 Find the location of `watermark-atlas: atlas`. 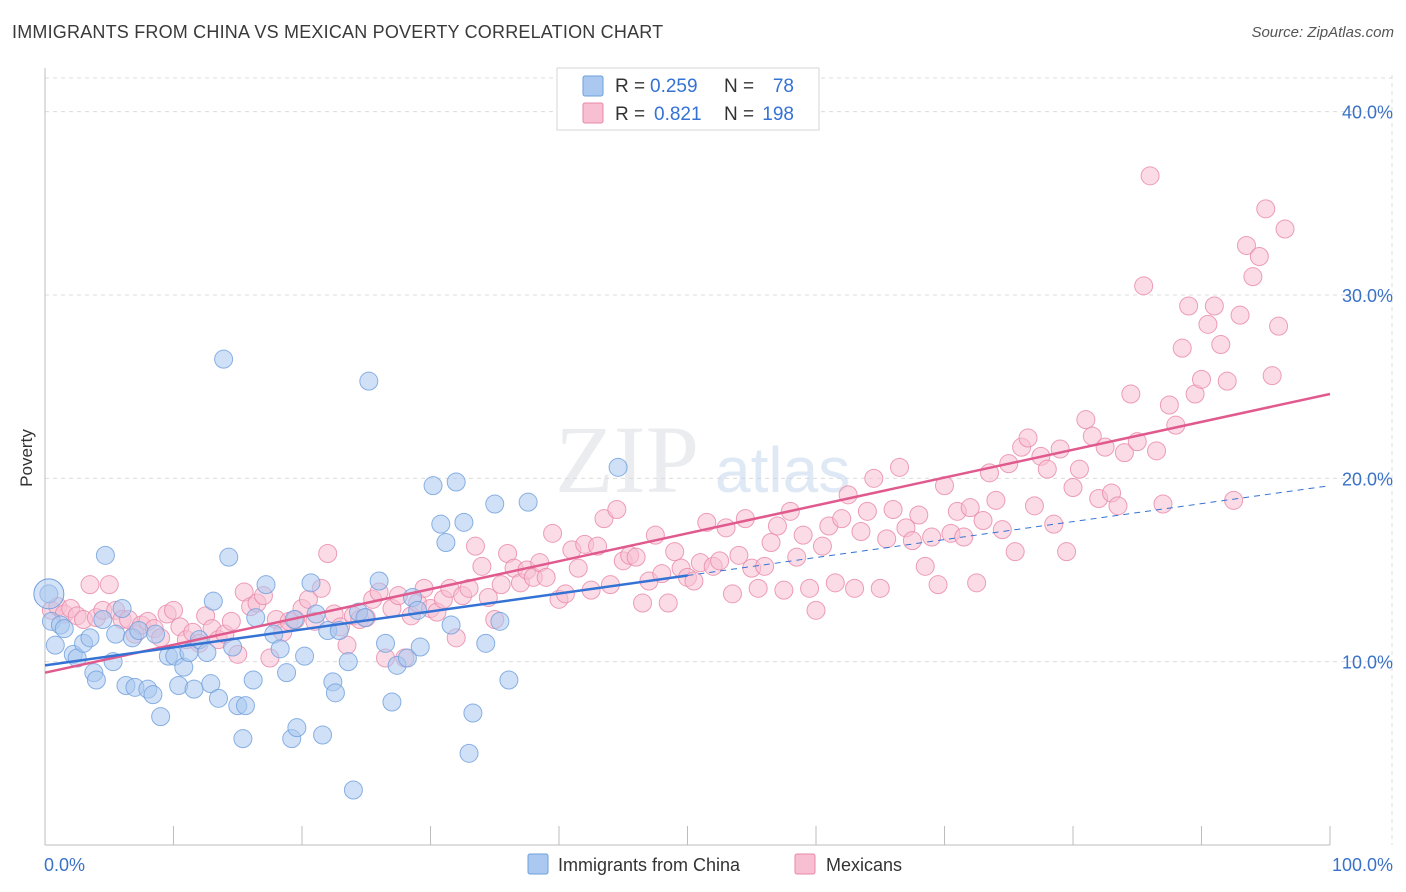

watermark-atlas: atlas is located at coordinates (782, 470).